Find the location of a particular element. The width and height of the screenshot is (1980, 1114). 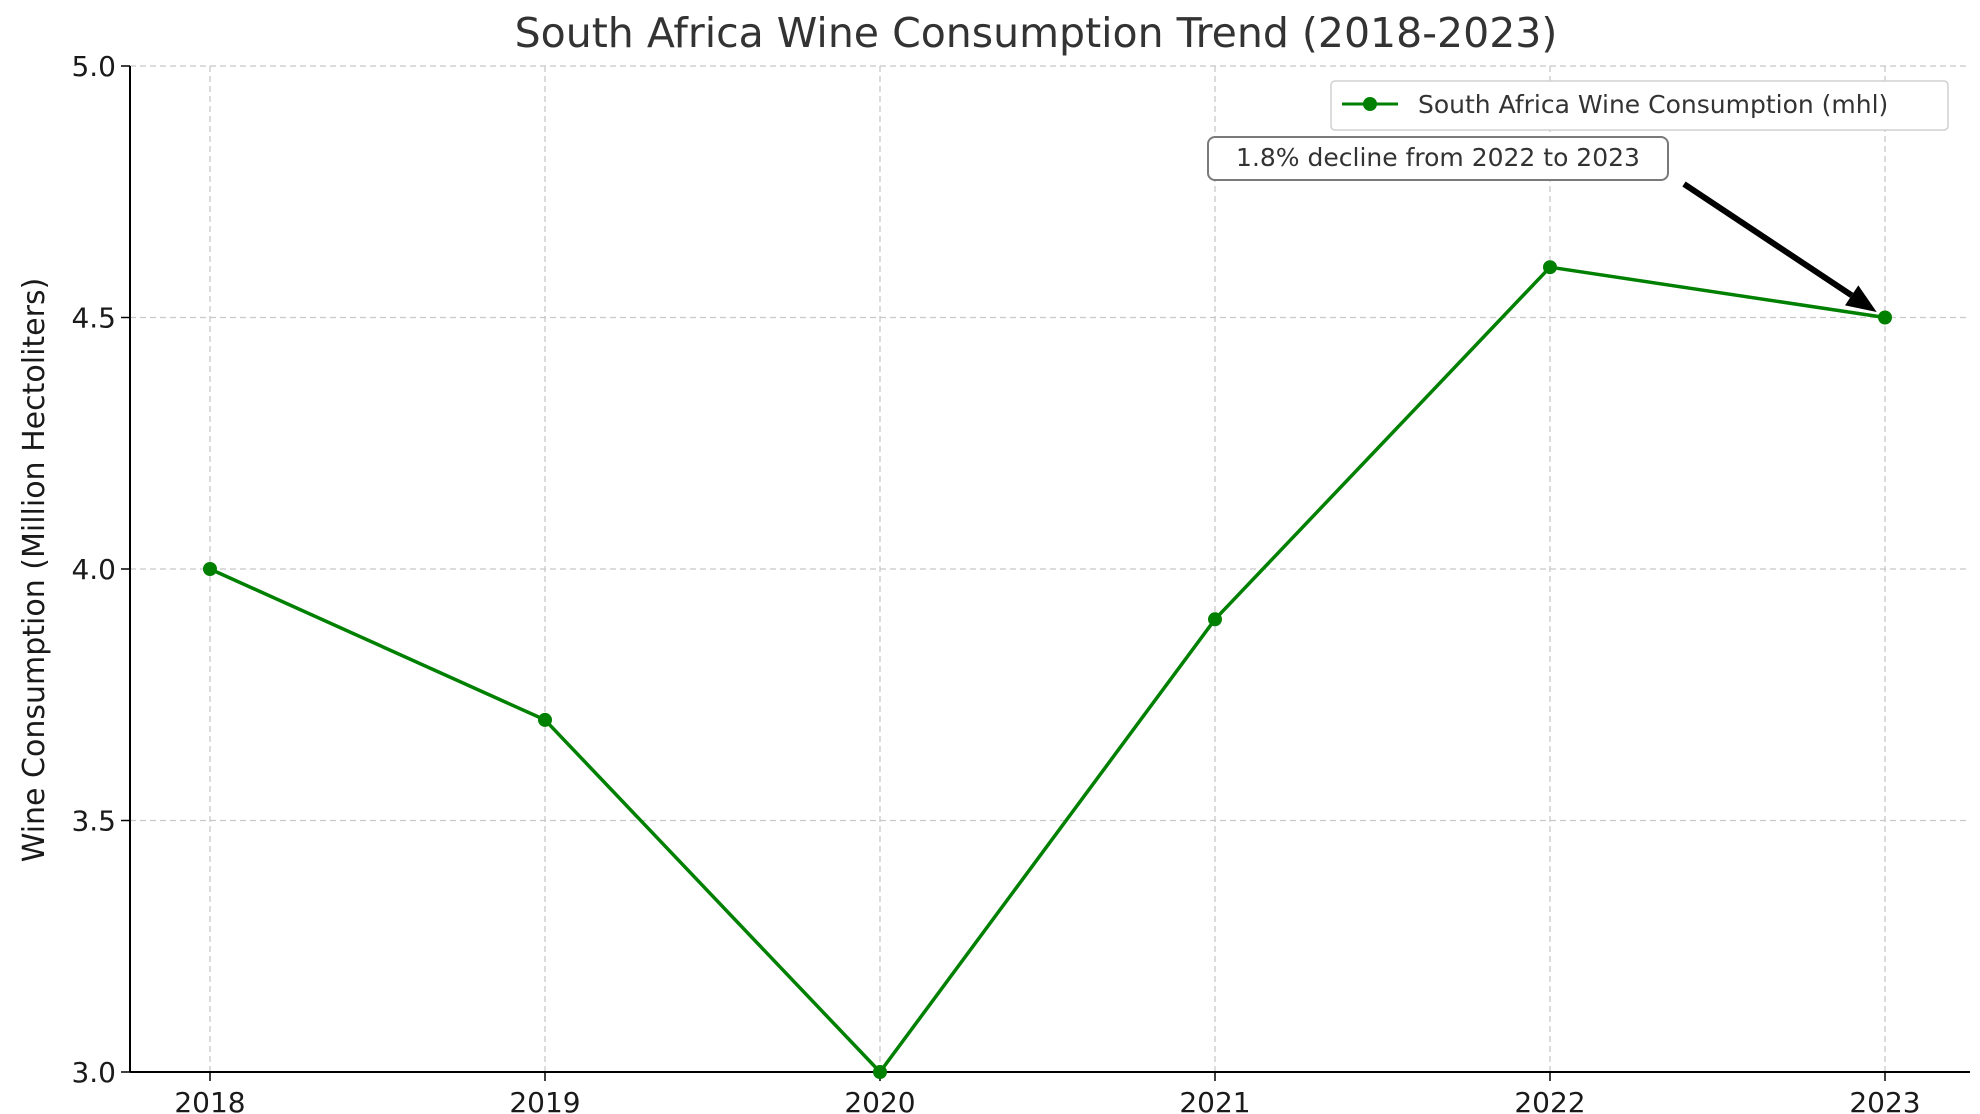

legend: South Africa Wine Consumption (mhl) is located at coordinates (1639, 105).